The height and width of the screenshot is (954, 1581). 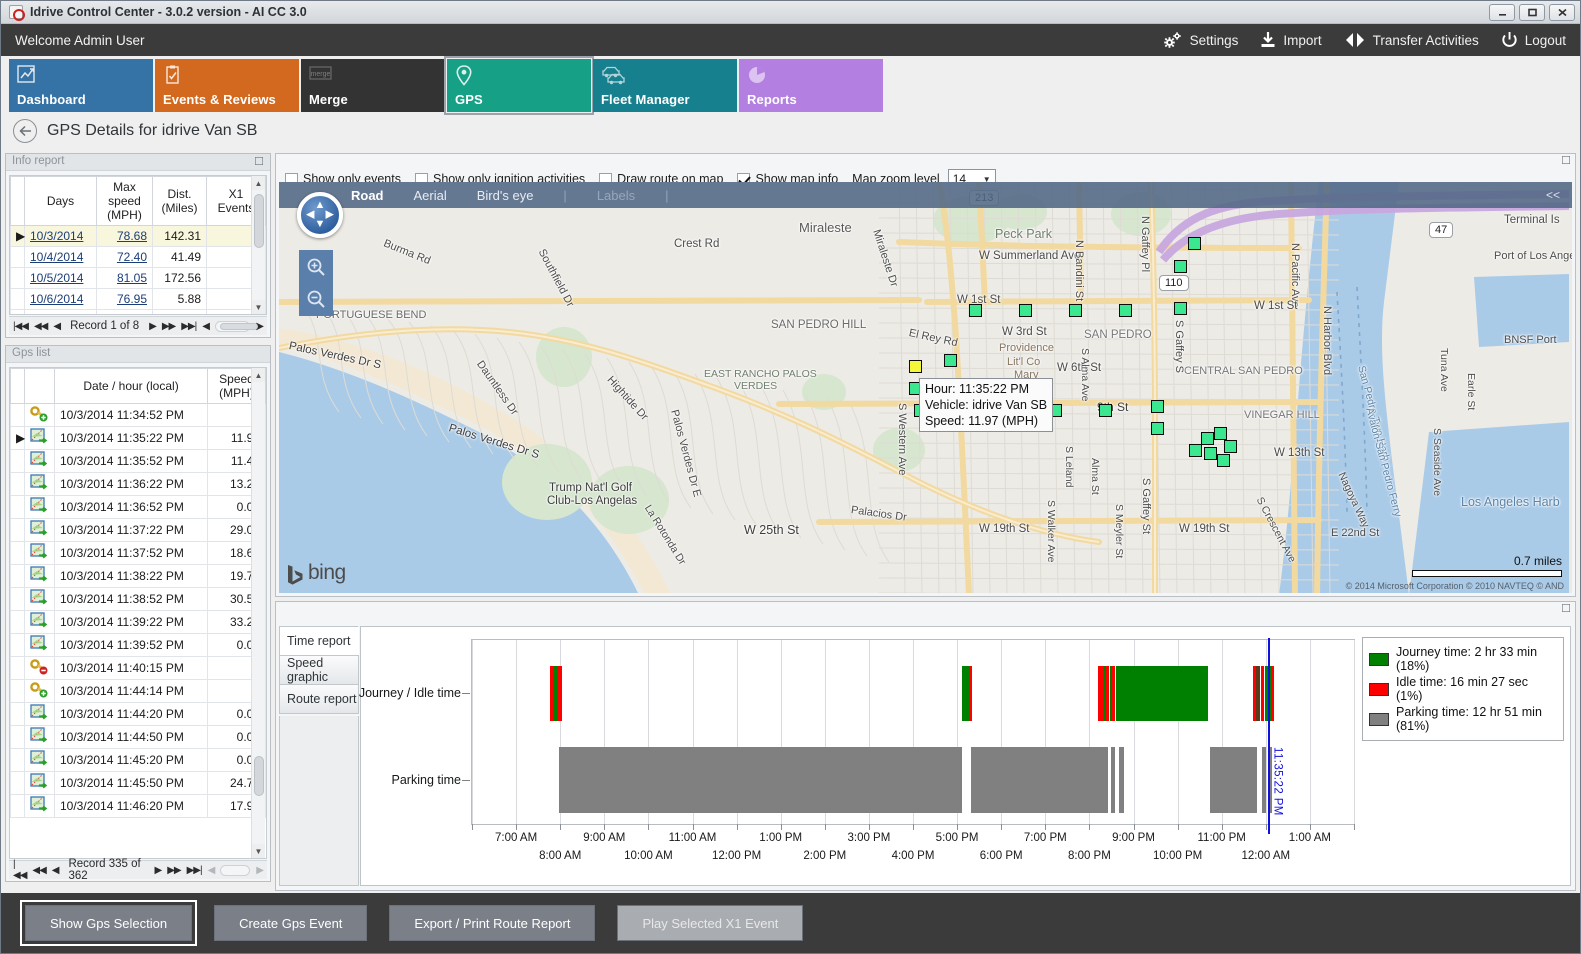 What do you see at coordinates (1291, 40) in the screenshot?
I see `import-button: Import` at bounding box center [1291, 40].